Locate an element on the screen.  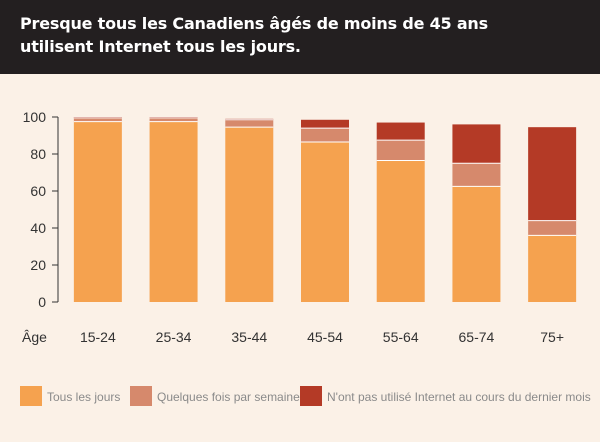
y-tick-label: 40 is located at coordinates (38, 228).